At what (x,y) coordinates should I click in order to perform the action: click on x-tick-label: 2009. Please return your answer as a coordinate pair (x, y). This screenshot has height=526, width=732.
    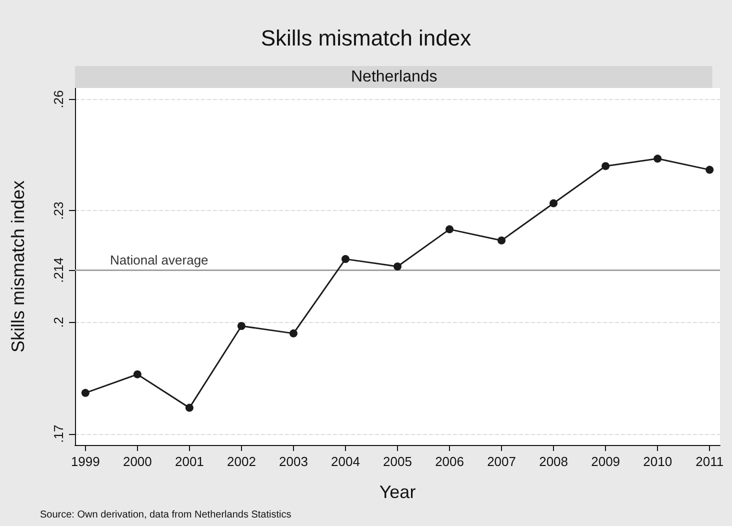
    Looking at the image, I should click on (605, 461).